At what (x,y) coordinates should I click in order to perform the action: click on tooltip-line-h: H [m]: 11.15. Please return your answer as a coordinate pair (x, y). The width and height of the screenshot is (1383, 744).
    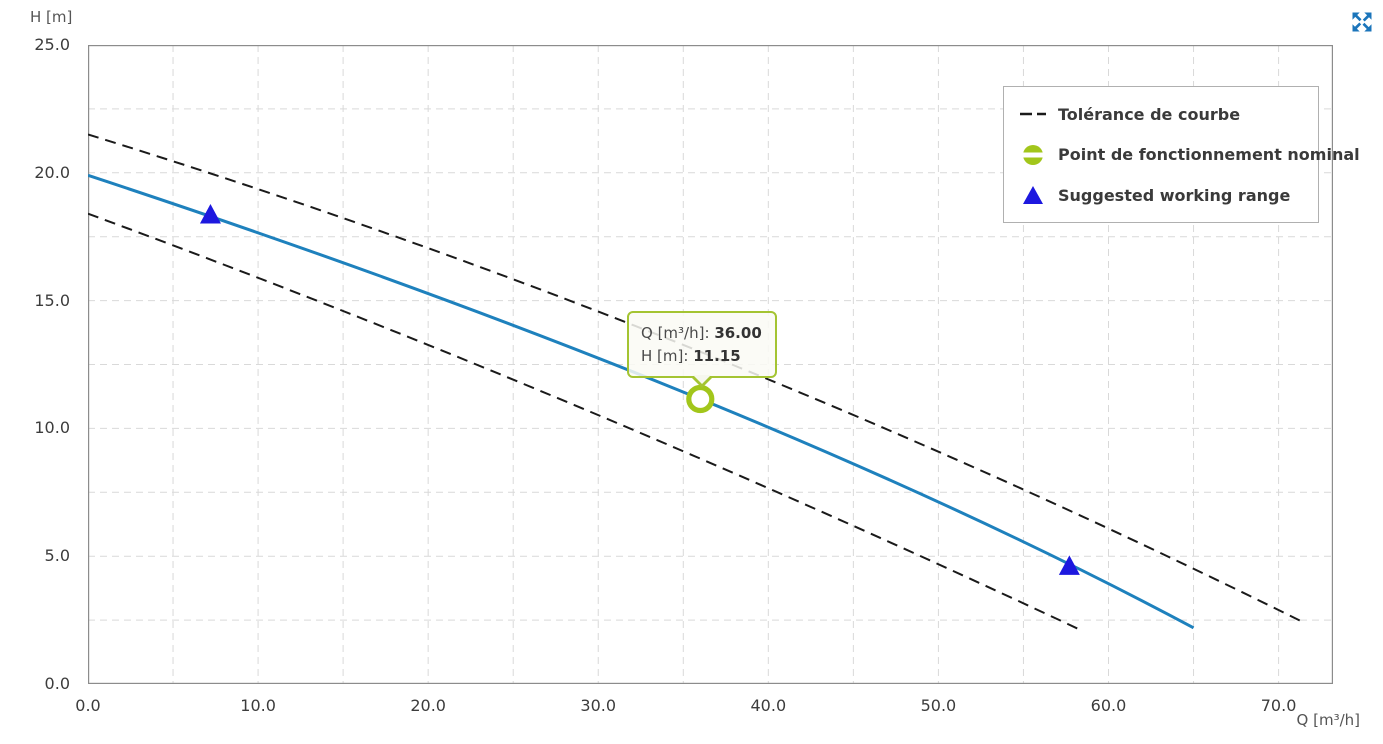
    Looking at the image, I should click on (691, 356).